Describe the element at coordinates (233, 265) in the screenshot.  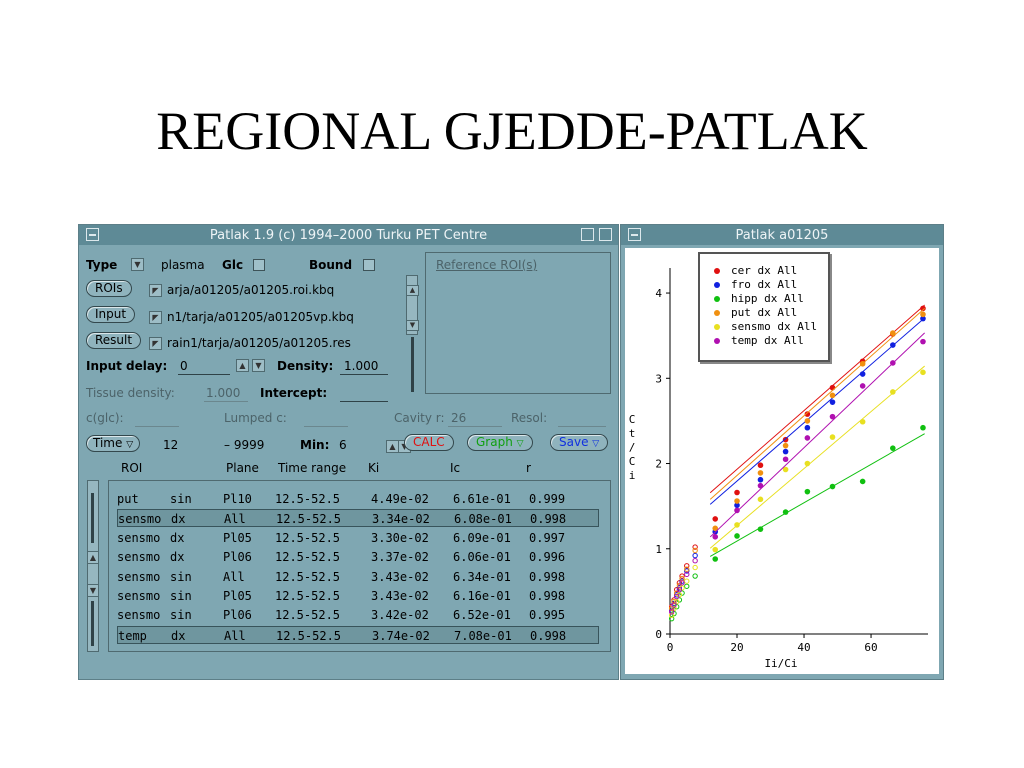
I see `glc-label: Glc` at that location.